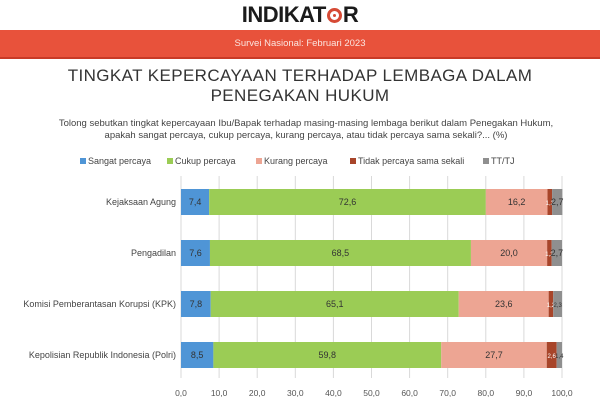 The width and height of the screenshot is (600, 400). Describe the element at coordinates (447, 393) in the screenshot. I see `x-tick-label: 70,0` at that location.